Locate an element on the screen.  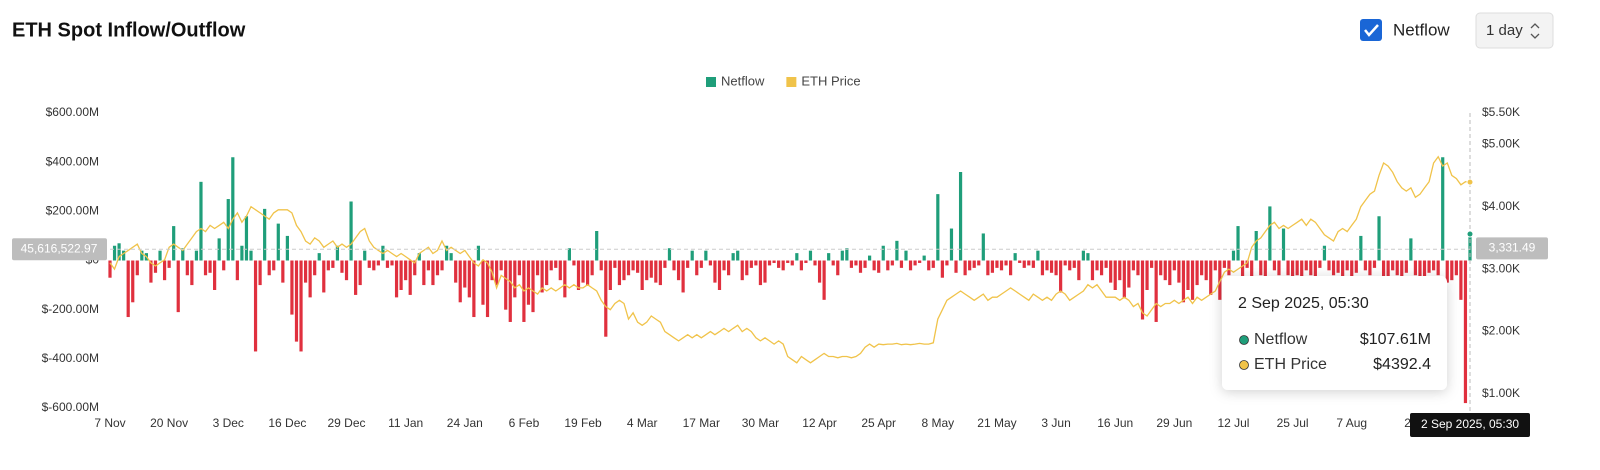
tooltip-dot is located at coordinates (1244, 365).